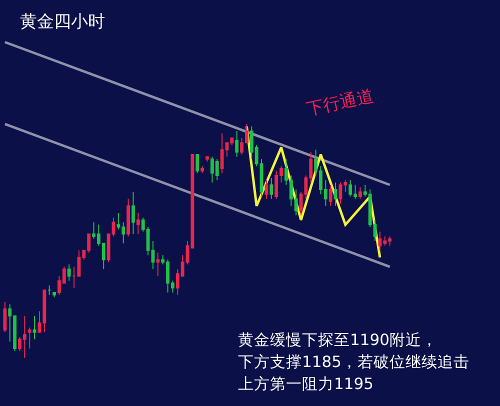 This screenshot has height=406, width=500. I want to click on annotation: 黄金缓慢下探至1190附近，, so click(338, 340).